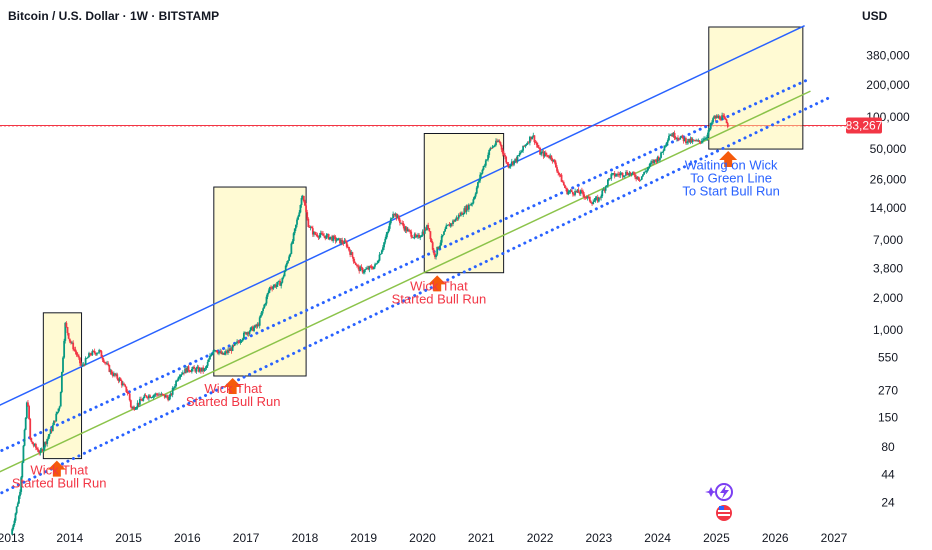  Describe the element at coordinates (724, 513) in the screenshot. I see `us-flag-icon` at that location.